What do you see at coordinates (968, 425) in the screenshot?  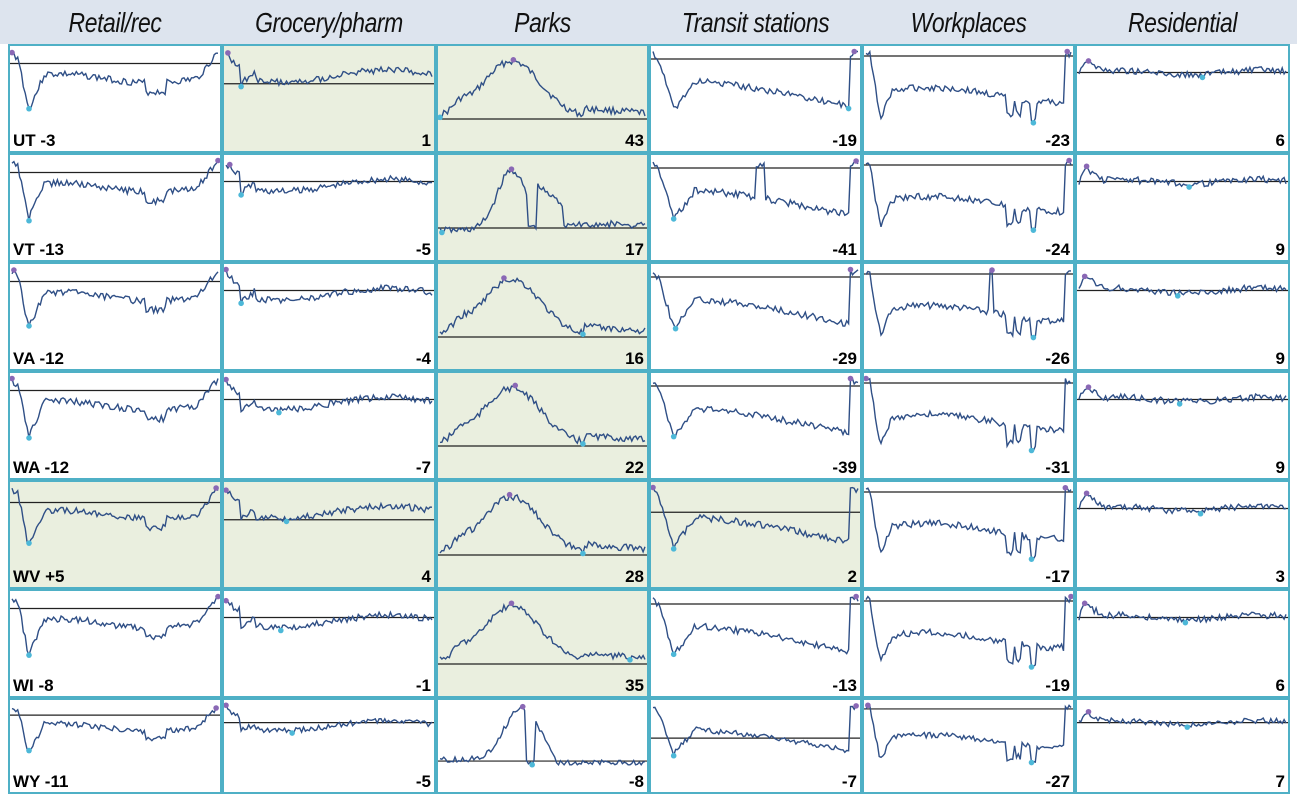 I see `chart-cell-wa-4: -31` at bounding box center [968, 425].